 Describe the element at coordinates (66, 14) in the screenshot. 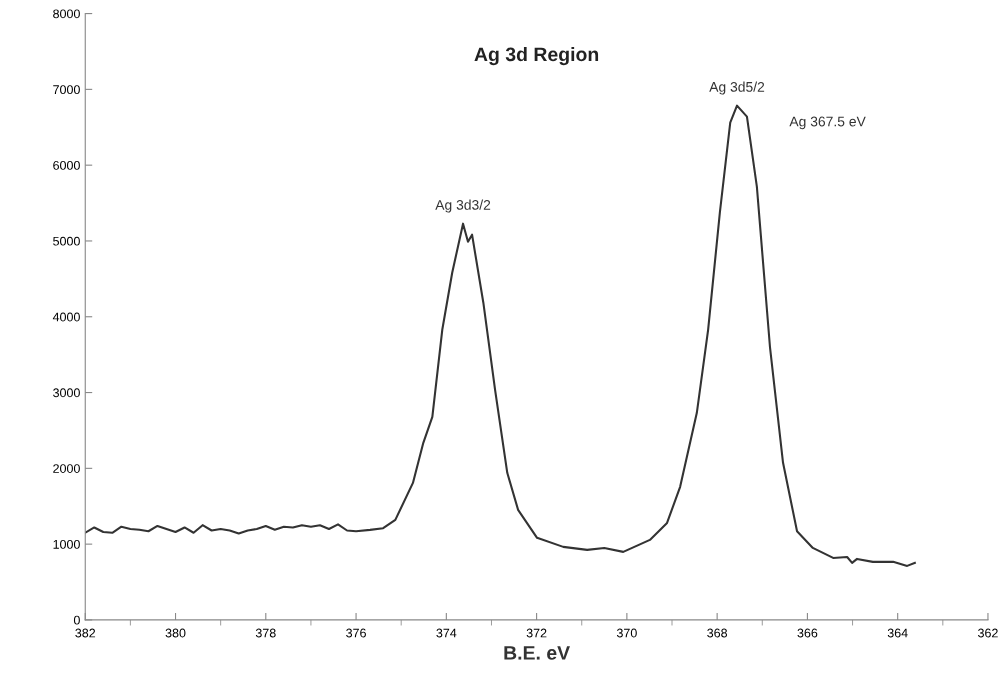

I see `y-tick-label: 8000` at that location.